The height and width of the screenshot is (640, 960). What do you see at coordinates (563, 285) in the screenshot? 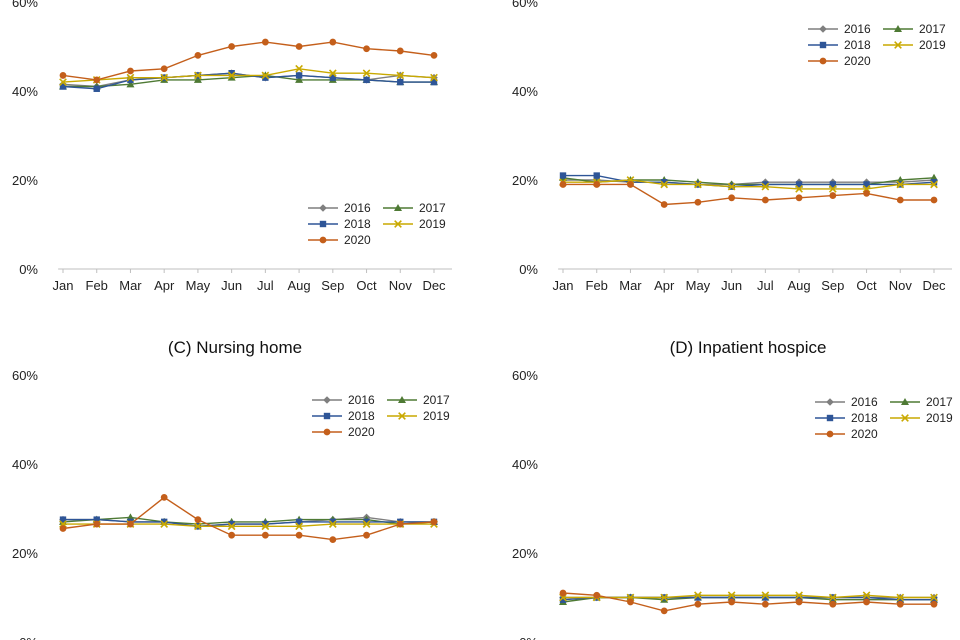
I see `x-tick-label: Jan` at bounding box center [563, 285].